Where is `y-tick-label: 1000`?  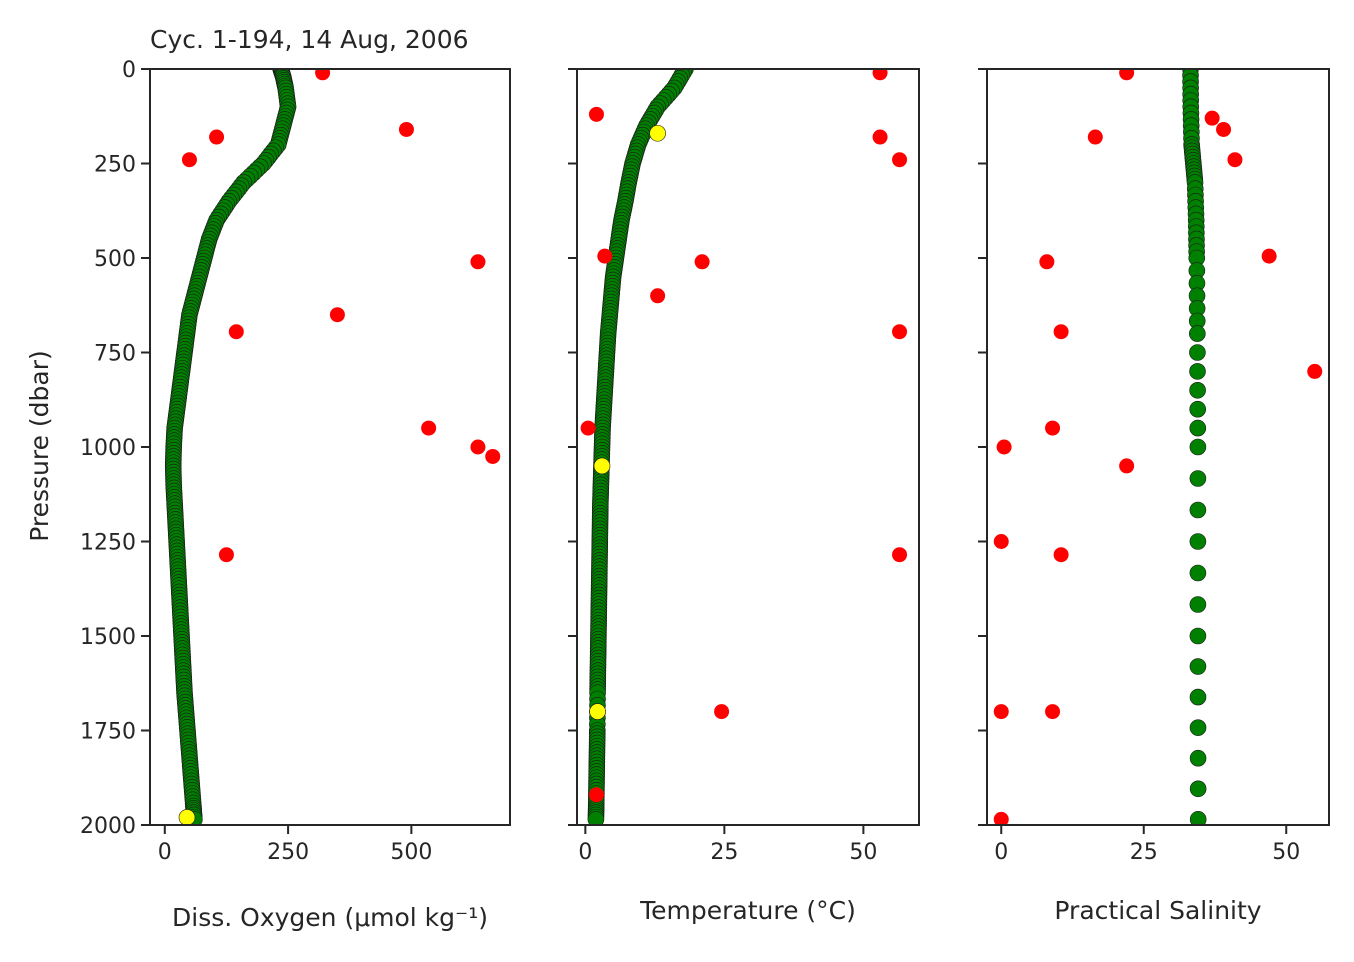 y-tick-label: 1000 is located at coordinates (108, 448).